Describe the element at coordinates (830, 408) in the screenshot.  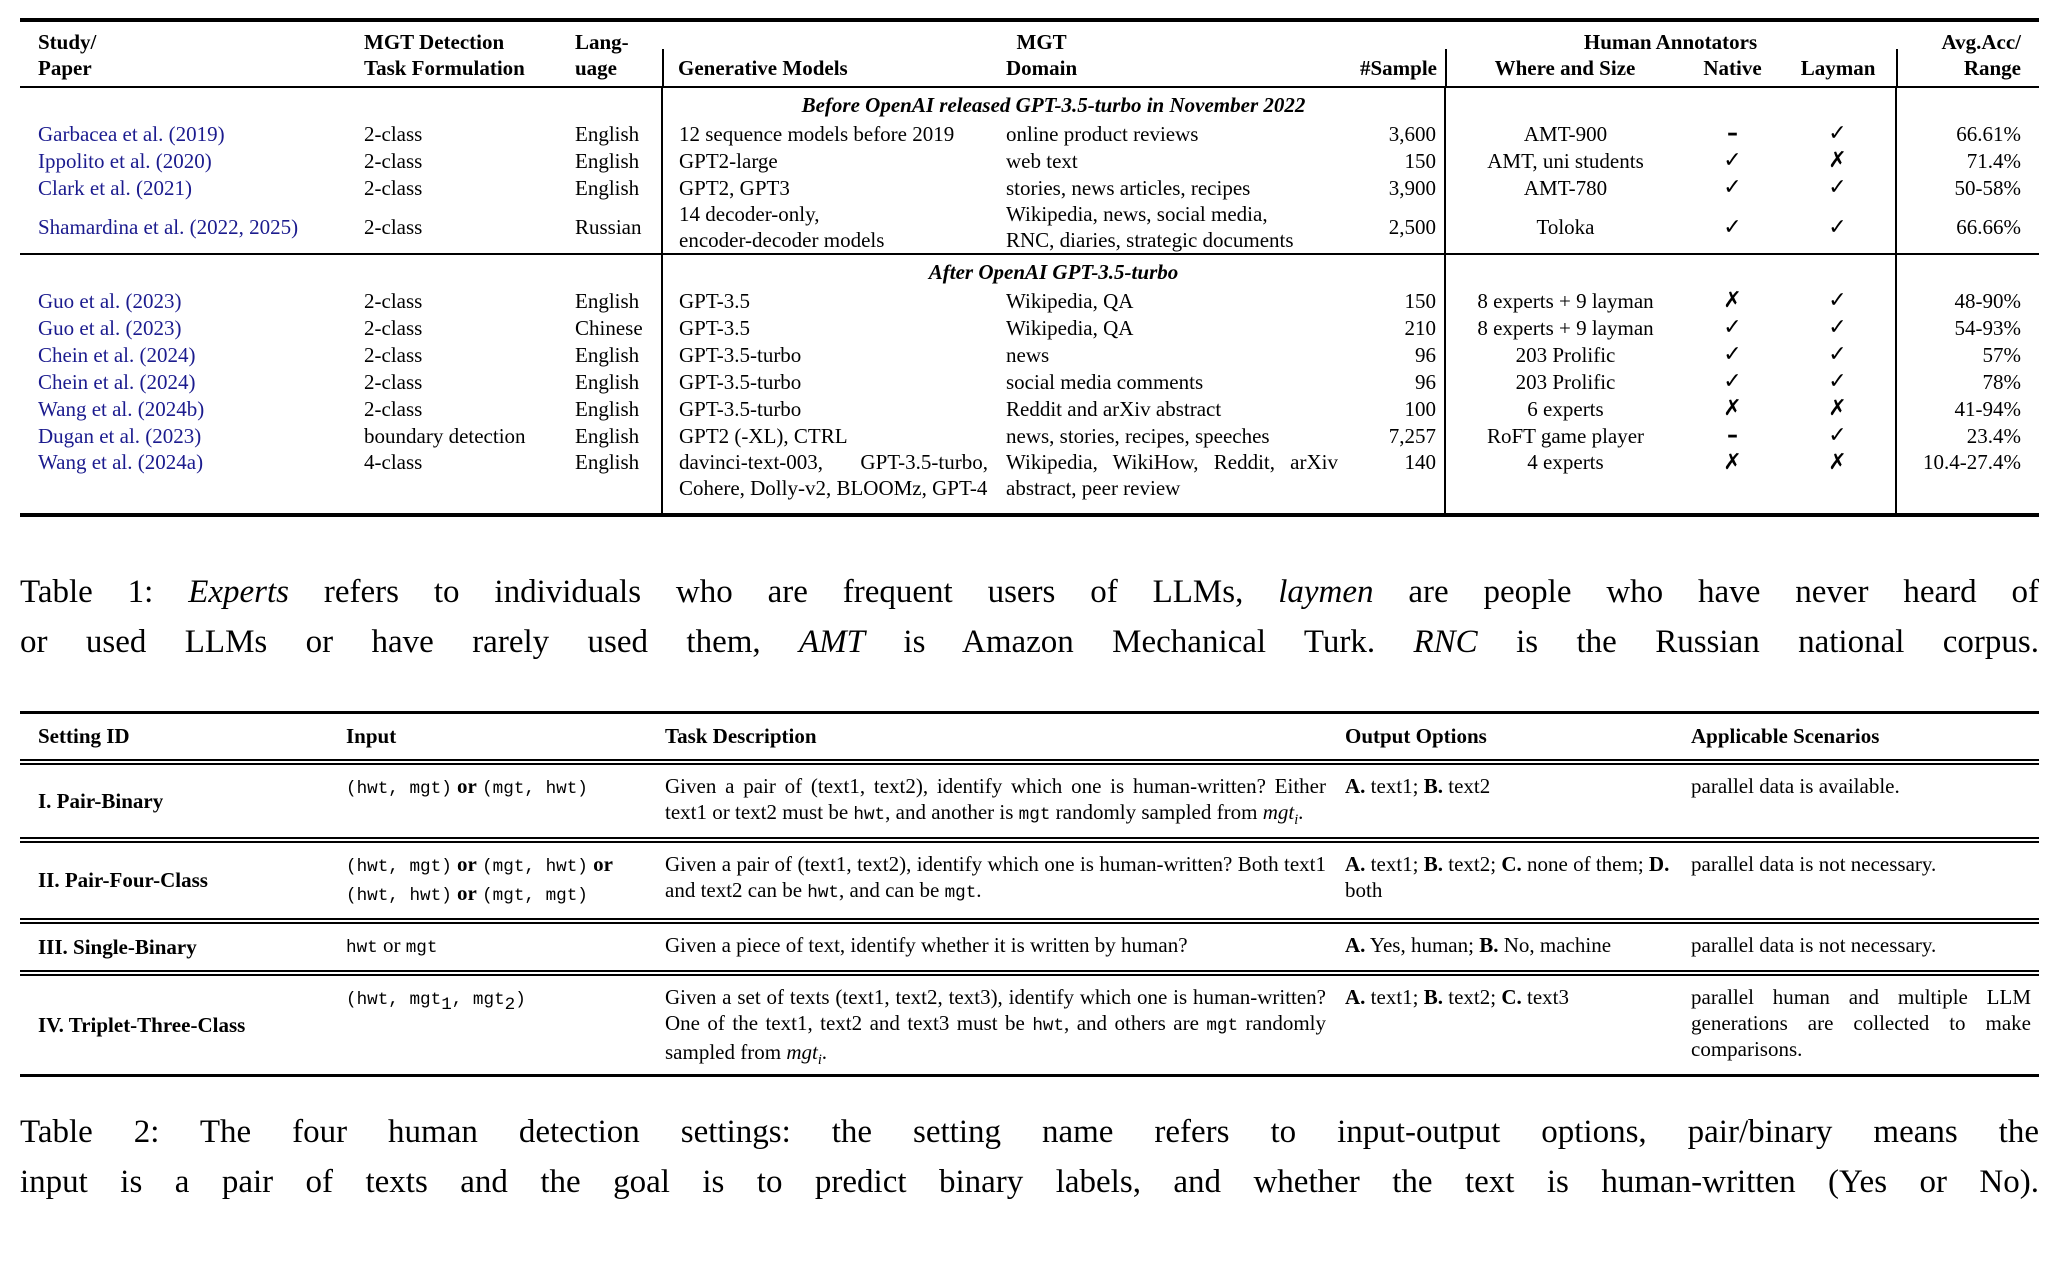
I see `generative-models-cell: GPT-3.5-turbo` at that location.